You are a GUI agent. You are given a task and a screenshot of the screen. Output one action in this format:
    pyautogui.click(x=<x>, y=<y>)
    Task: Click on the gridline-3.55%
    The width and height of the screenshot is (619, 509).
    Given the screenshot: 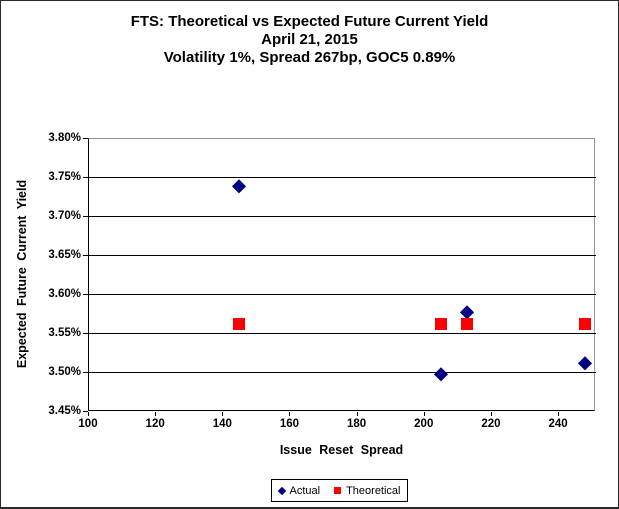 What is the action you would take?
    pyautogui.click(x=342, y=333)
    